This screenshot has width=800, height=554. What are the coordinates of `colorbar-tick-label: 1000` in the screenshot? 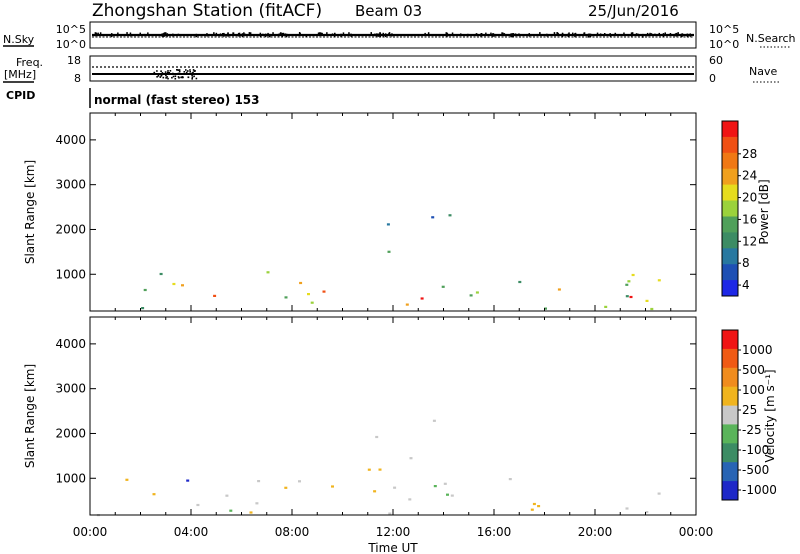 It's located at (757, 350).